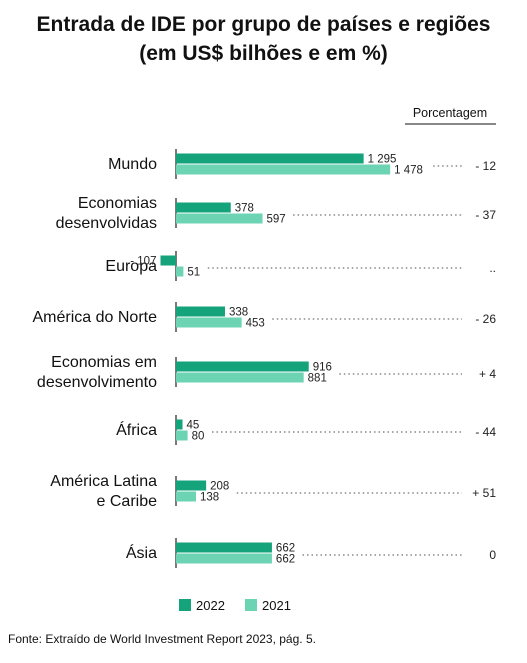 The image size is (527, 663). Describe the element at coordinates (285, 549) in the screenshot. I see `value-label-2022: 662` at that location.